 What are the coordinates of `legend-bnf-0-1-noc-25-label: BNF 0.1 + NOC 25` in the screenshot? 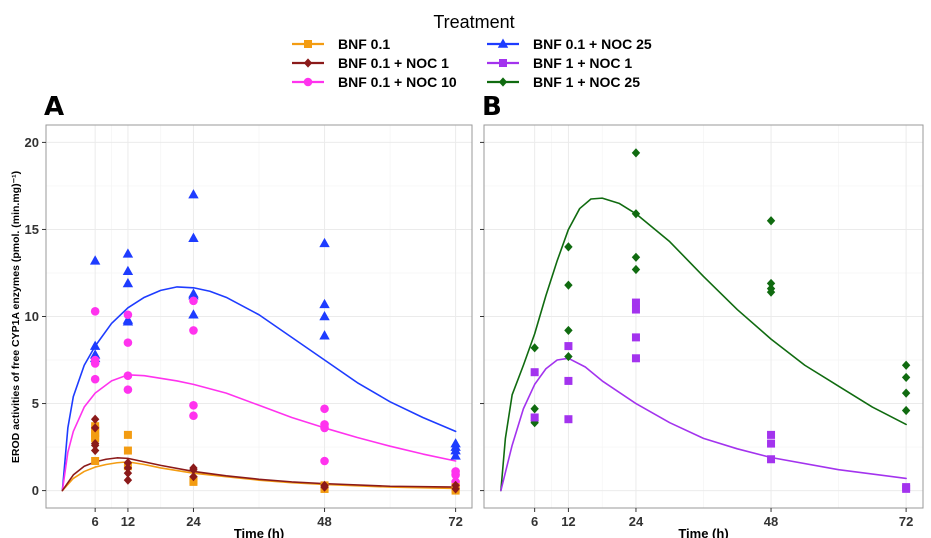 It's located at (592, 44).